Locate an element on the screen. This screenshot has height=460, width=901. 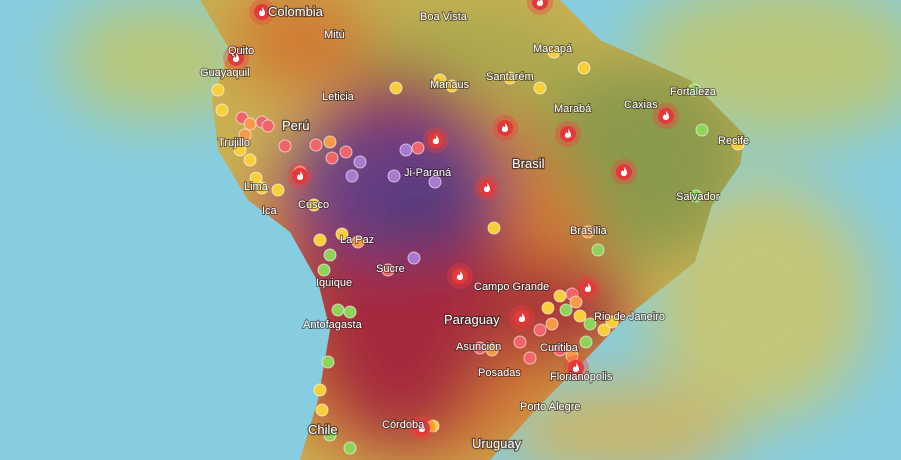
city-label: Rio de Janeiro is located at coordinates (629, 317).